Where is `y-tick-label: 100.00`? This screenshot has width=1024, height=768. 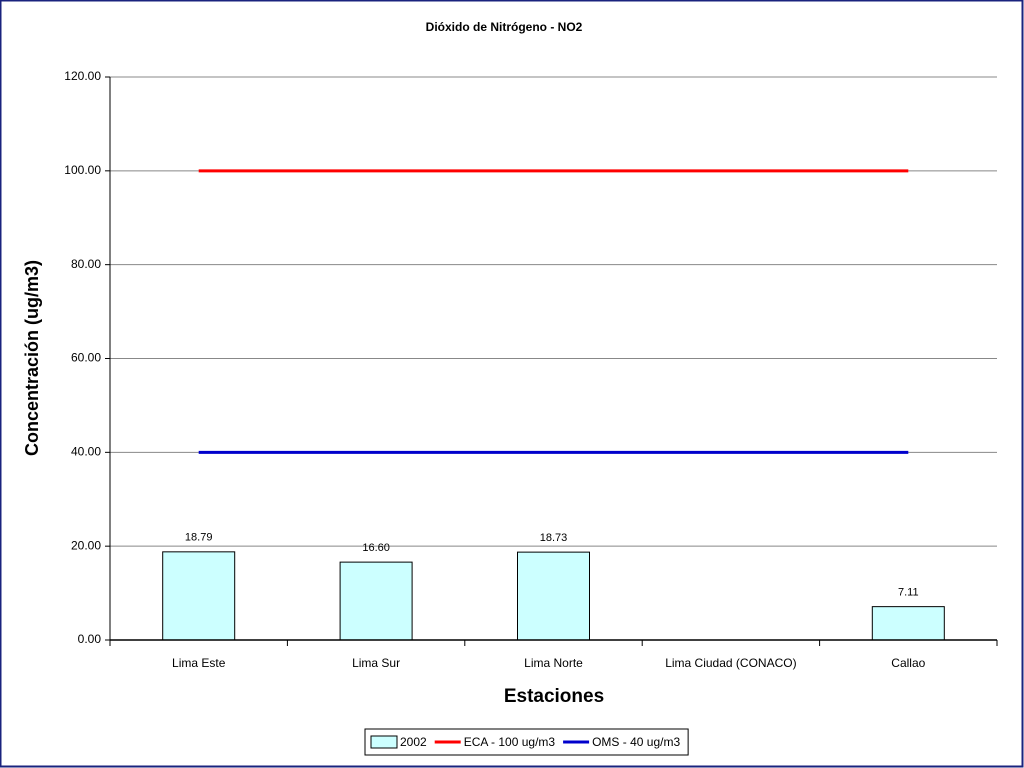 y-tick-label: 100.00 is located at coordinates (82, 170).